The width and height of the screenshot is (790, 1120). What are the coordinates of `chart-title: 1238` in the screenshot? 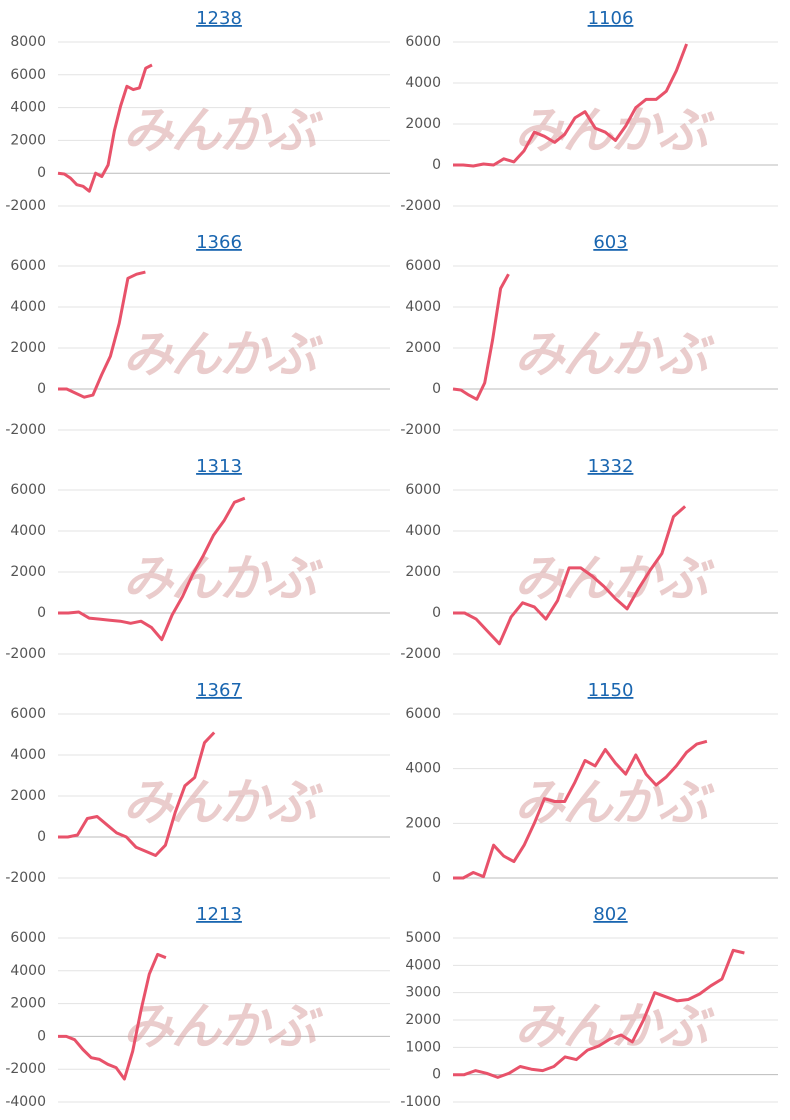 It's located at (219, 18).